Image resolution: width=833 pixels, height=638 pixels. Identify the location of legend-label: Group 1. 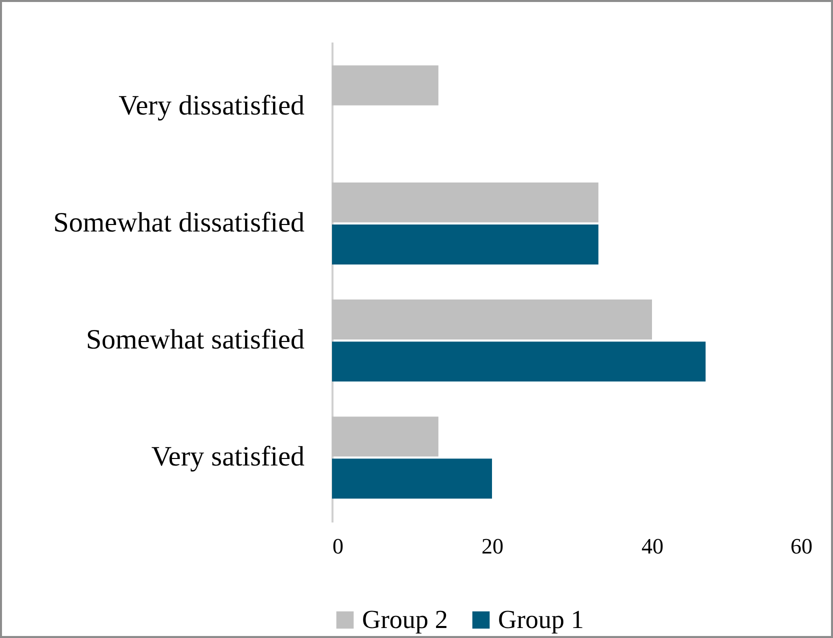
(541, 619).